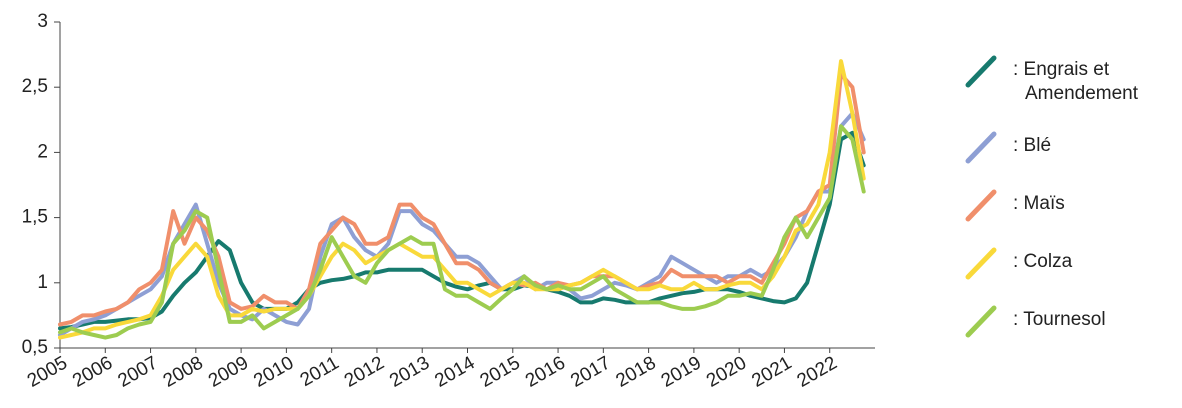  Describe the element at coordinates (42, 151) in the screenshot. I see `y-tick-label: 2` at that location.